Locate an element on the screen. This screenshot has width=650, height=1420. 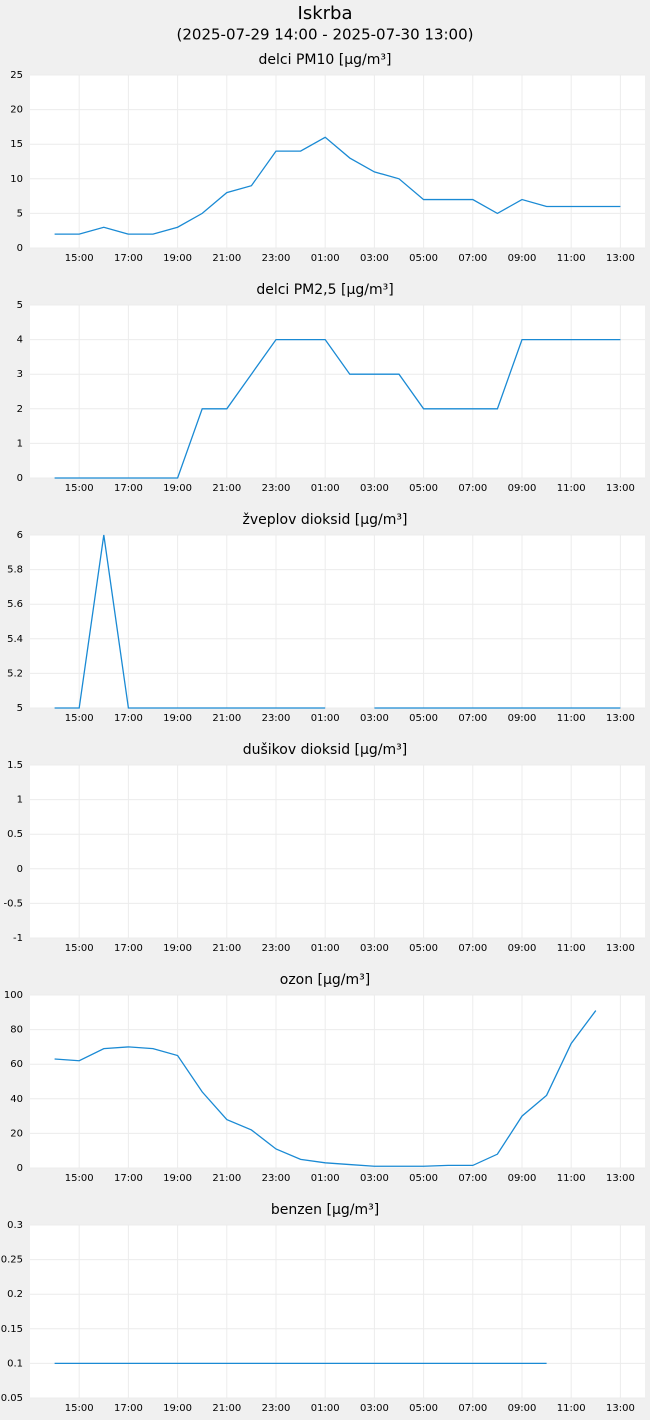
y-tick-label: 4 is located at coordinates (20, 340).